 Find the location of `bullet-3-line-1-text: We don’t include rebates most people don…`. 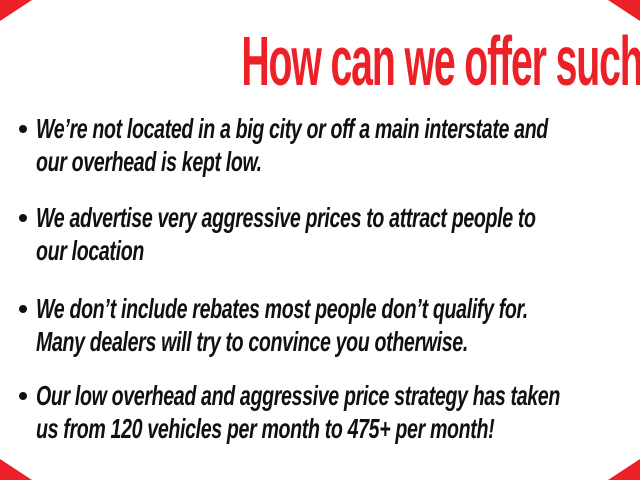

bullet-3-line-1-text: We don’t include rebates most people don… is located at coordinates (282, 308).